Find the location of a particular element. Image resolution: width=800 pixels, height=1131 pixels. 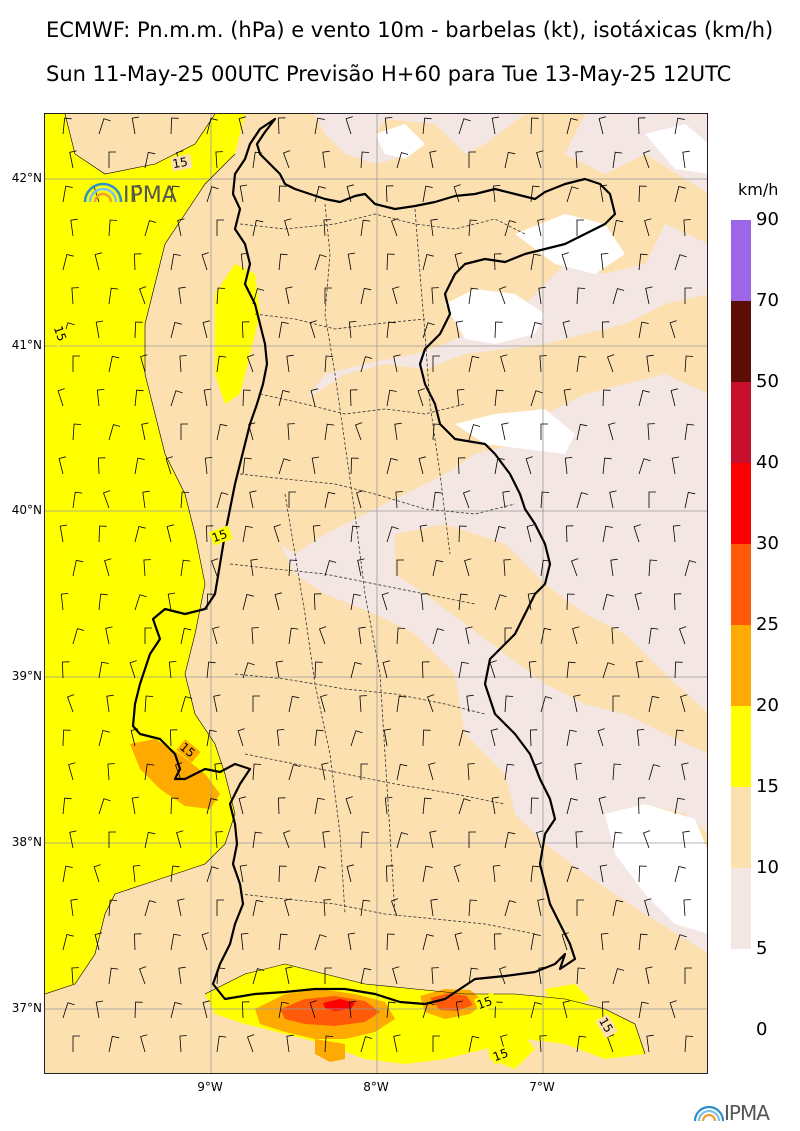

legend-color-box is located at coordinates (741, 584).